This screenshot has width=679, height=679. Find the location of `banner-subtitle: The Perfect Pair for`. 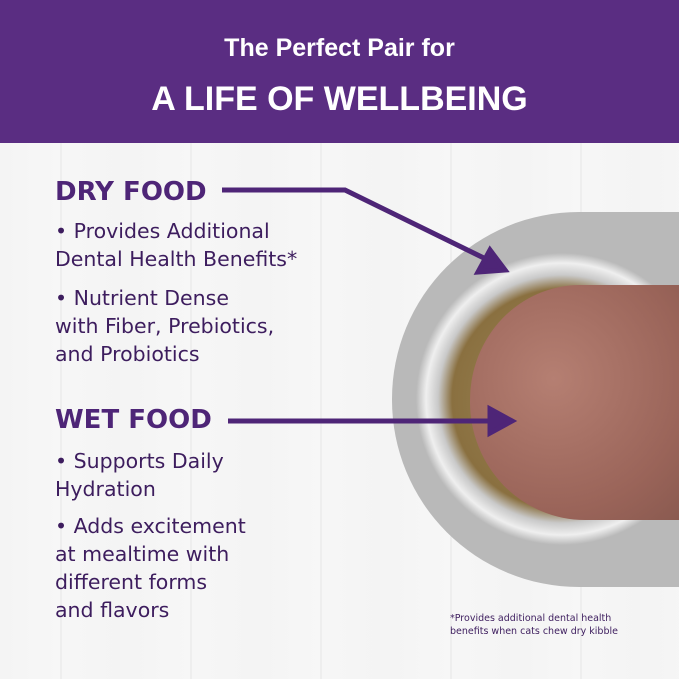

banner-subtitle: The Perfect Pair for is located at coordinates (339, 48).